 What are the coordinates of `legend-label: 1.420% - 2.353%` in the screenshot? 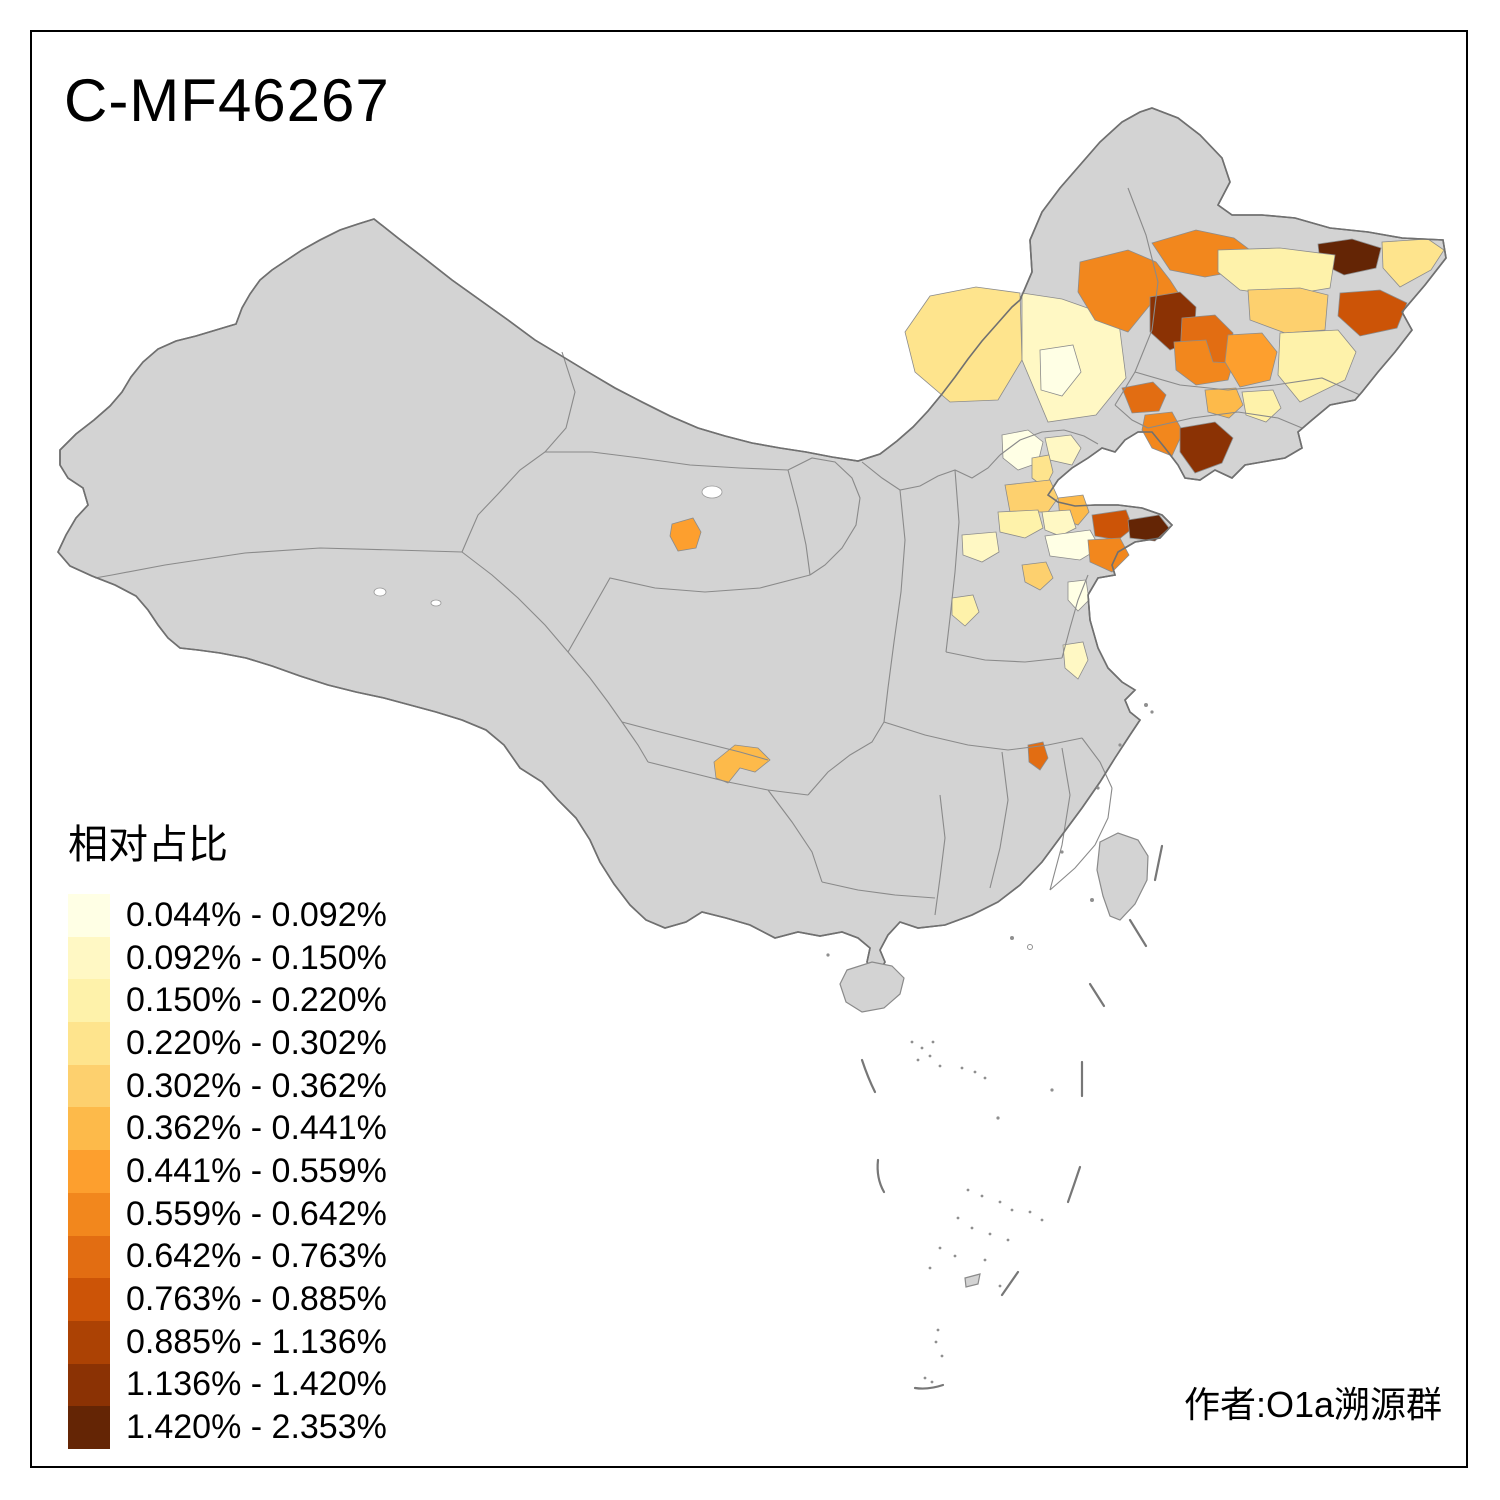 It's located at (256, 1427).